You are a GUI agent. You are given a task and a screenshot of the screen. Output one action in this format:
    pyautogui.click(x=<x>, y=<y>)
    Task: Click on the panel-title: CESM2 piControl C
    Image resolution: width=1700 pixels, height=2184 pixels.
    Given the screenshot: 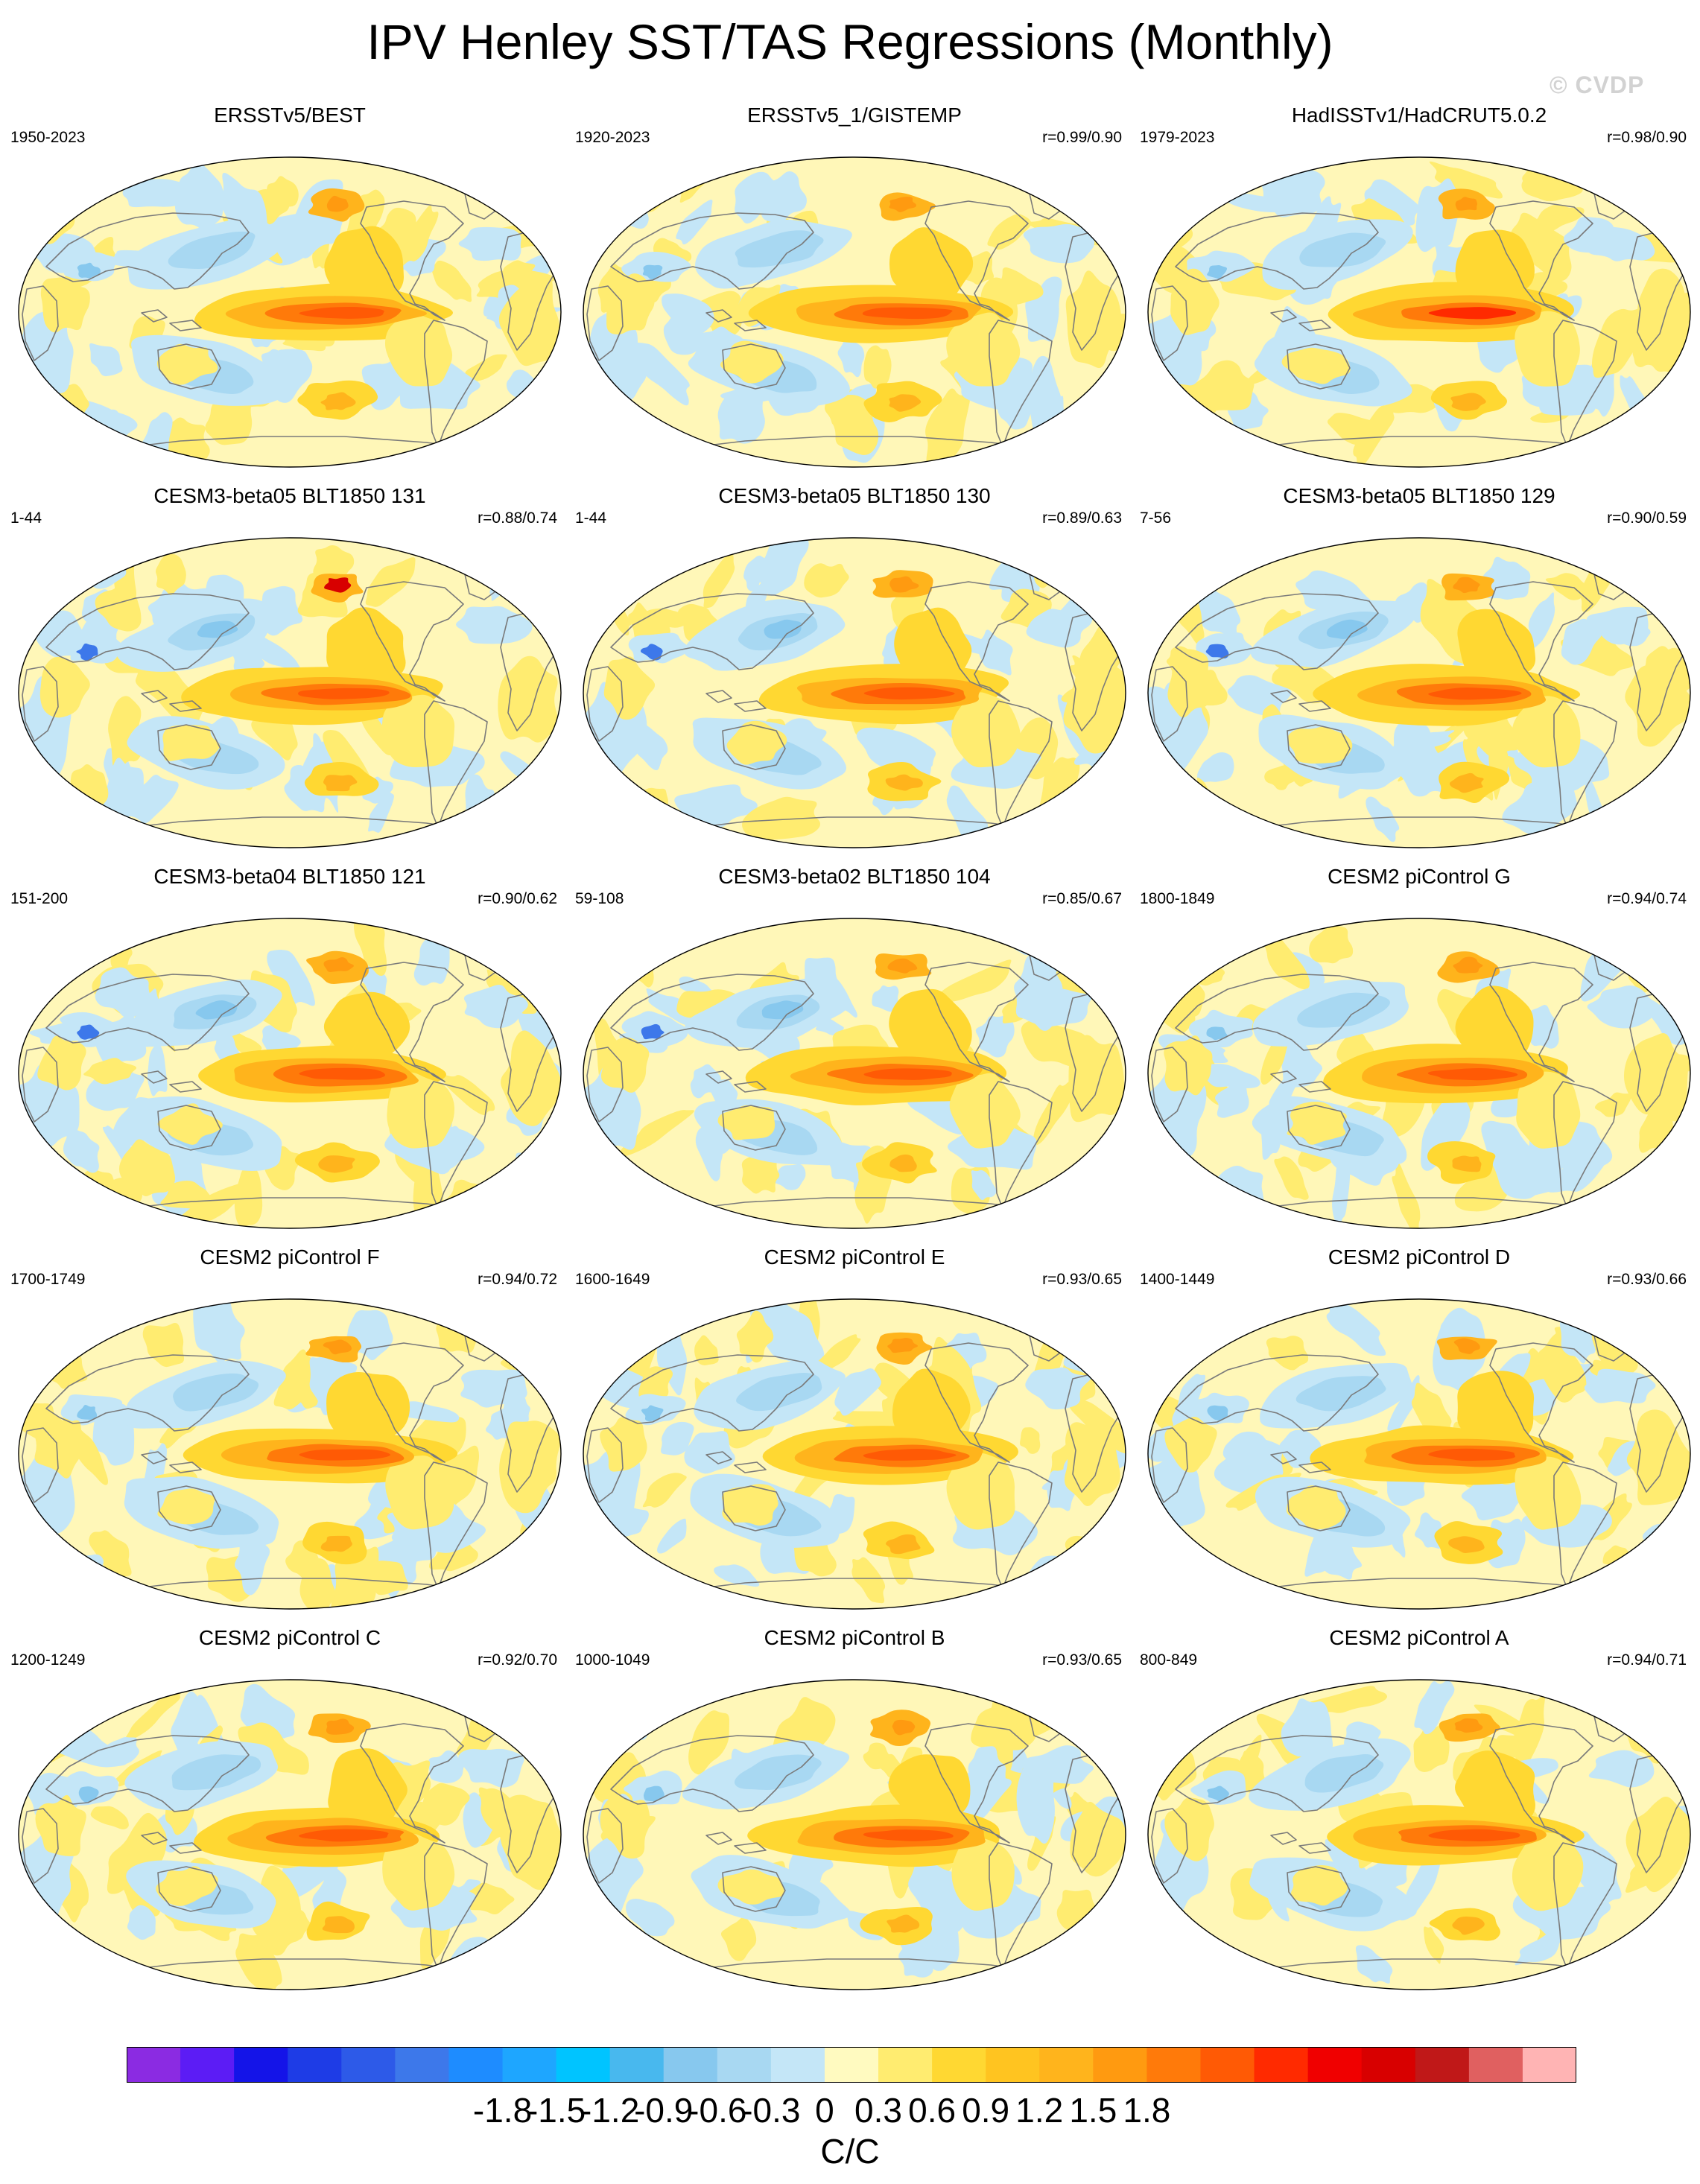 What is the action you would take?
    pyautogui.click(x=289, y=1637)
    